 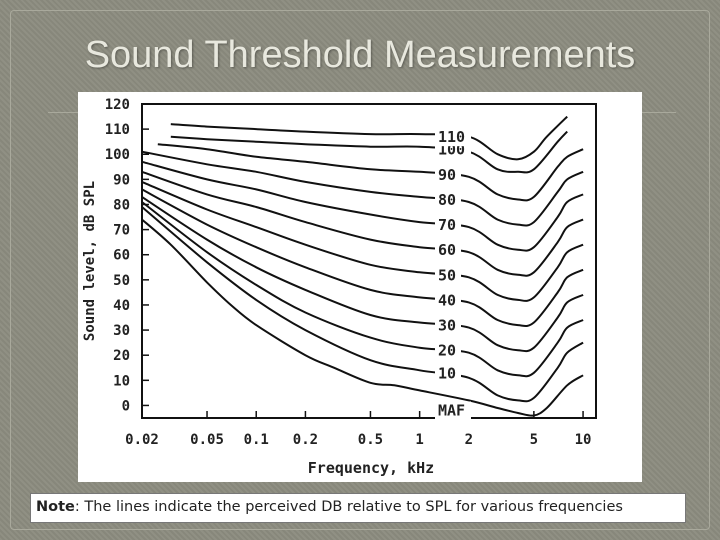 What do you see at coordinates (55, 507) in the screenshot?
I see `note-label: Note` at bounding box center [55, 507].